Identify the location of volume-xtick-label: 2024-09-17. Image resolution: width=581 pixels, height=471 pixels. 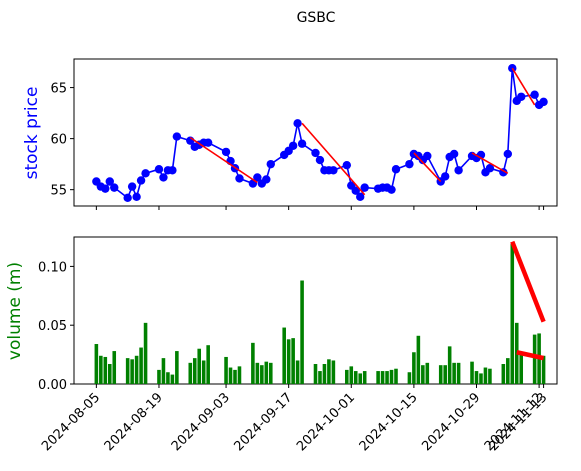
(263, 422).